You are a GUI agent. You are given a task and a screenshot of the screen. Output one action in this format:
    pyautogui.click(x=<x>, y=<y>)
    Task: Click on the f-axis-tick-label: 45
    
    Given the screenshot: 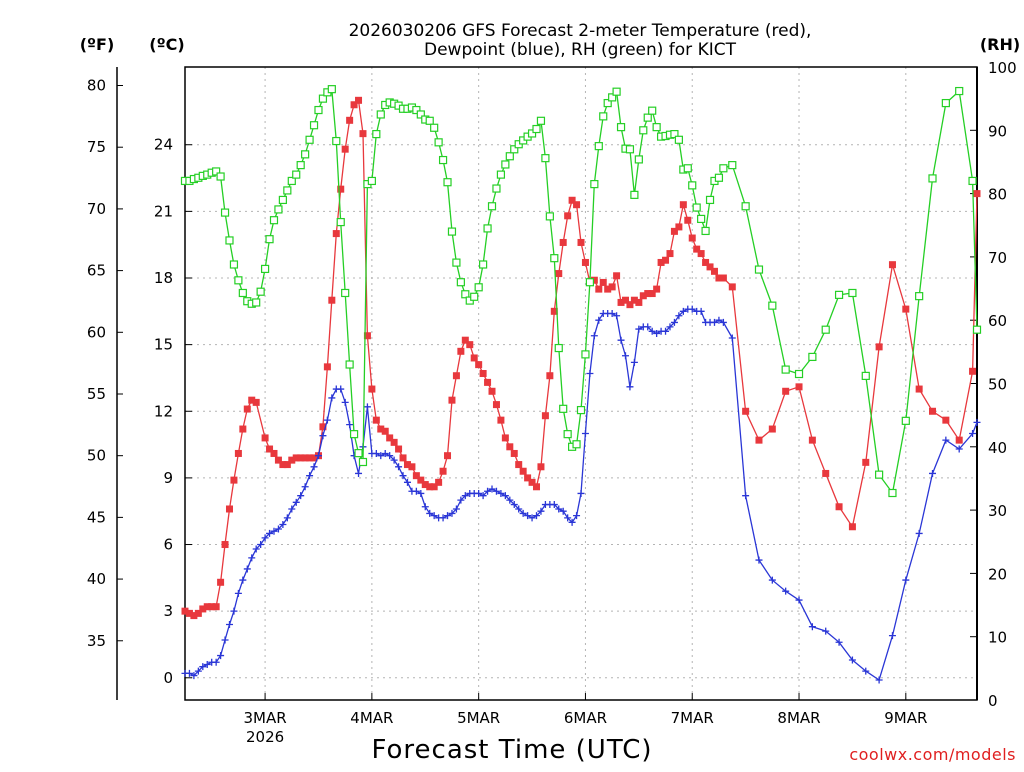 What is the action you would take?
    pyautogui.click(x=96, y=517)
    